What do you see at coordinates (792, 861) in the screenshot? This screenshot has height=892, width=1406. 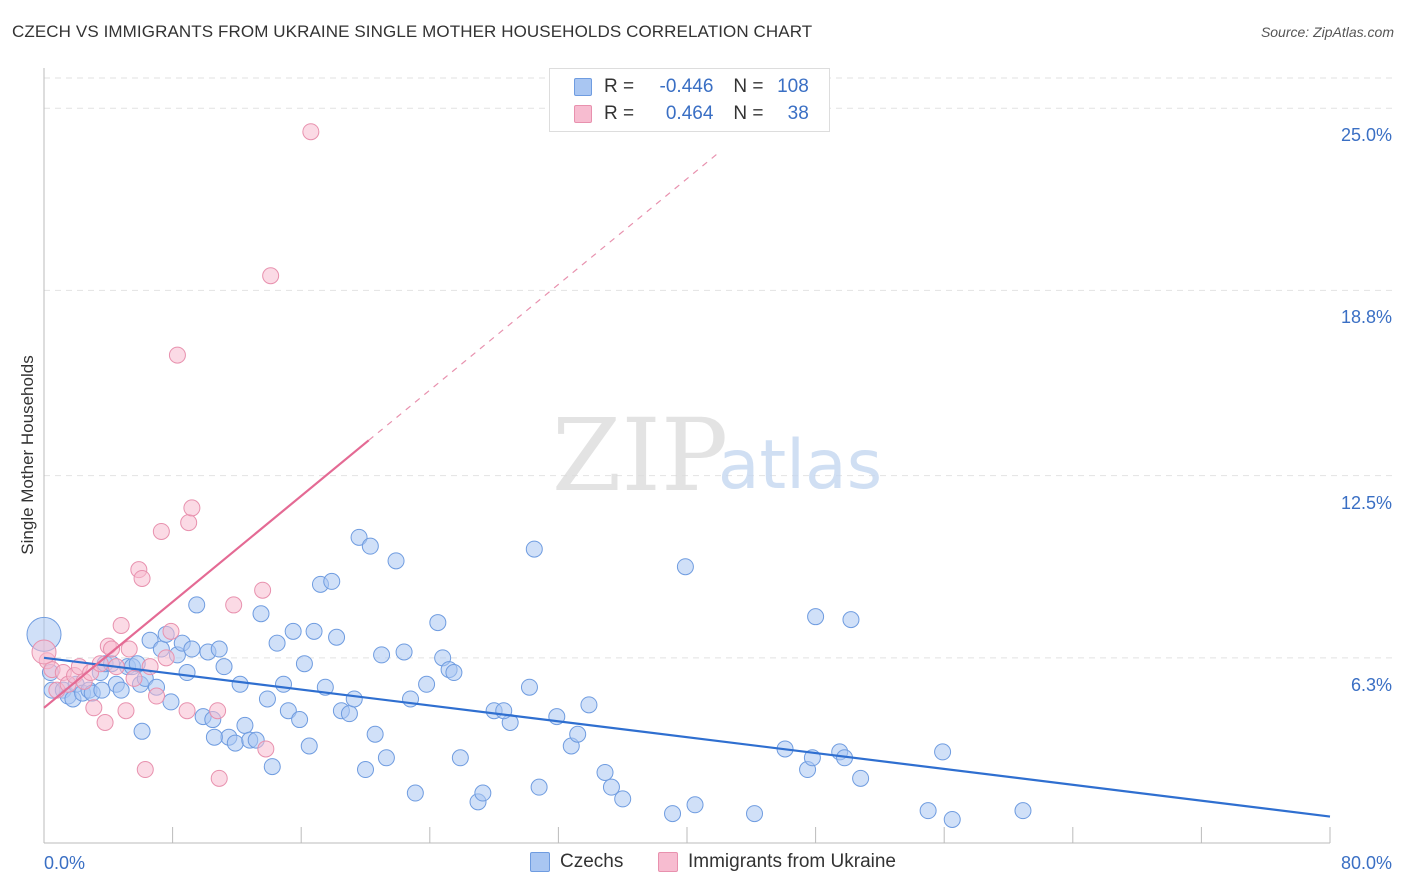 I see `legend-label-ukraine: Immigrants from Ukraine` at bounding box center [792, 861].